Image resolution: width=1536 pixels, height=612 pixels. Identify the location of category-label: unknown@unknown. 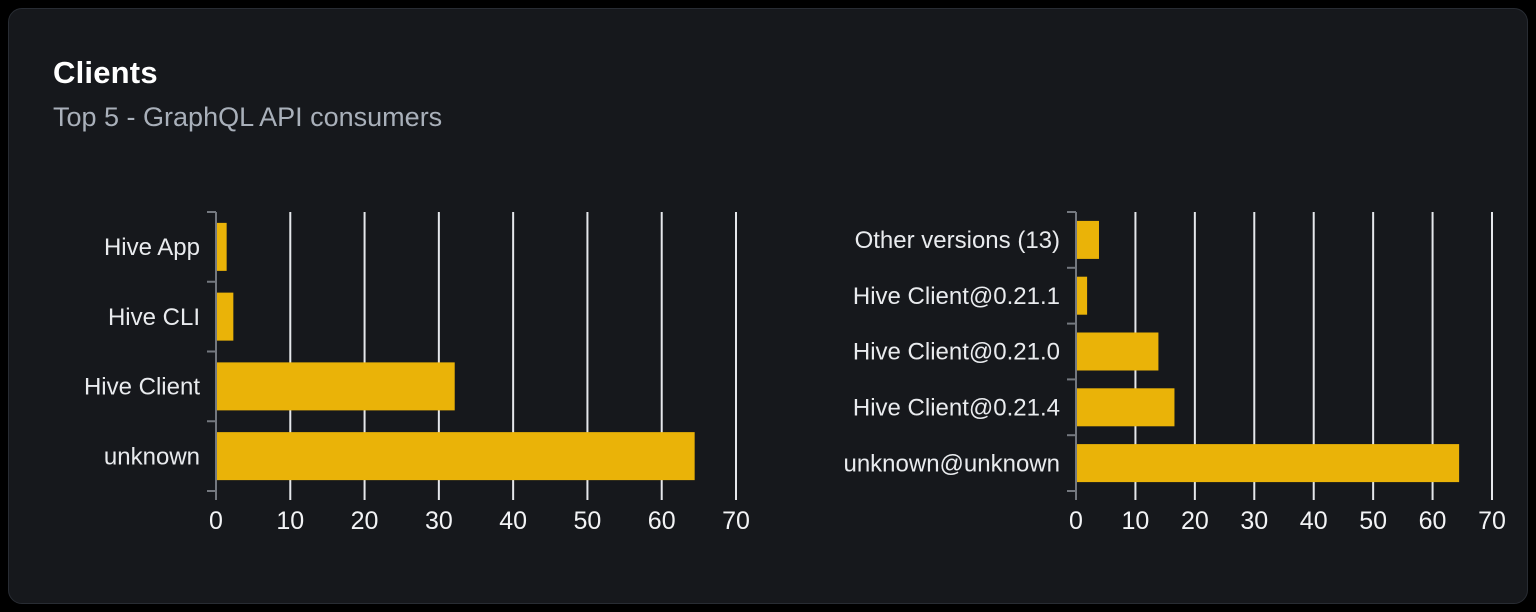
(951, 463).